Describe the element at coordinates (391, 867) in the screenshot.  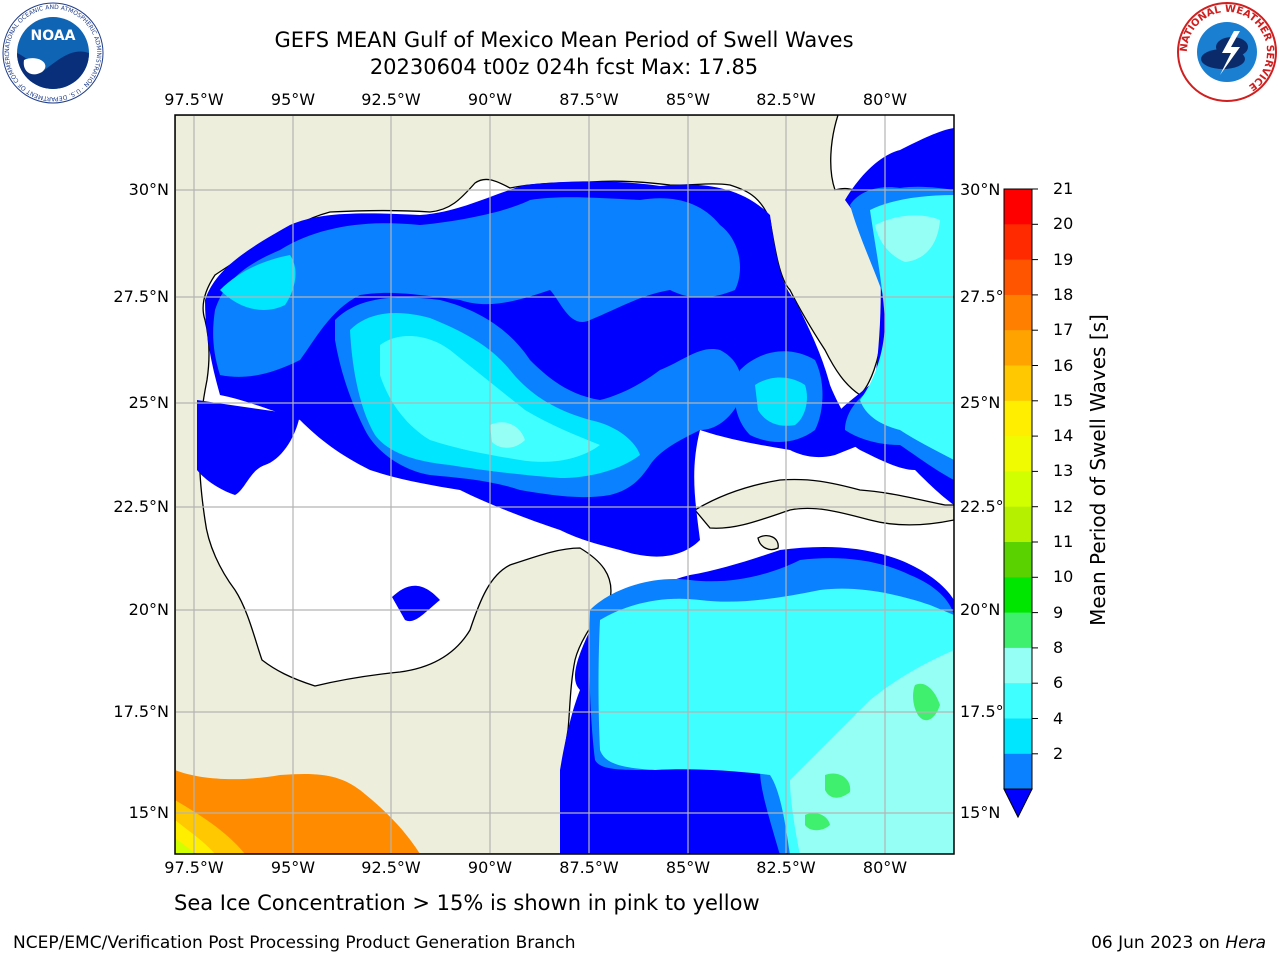
I see `lon-tick-bottom: 92.5°W` at that location.